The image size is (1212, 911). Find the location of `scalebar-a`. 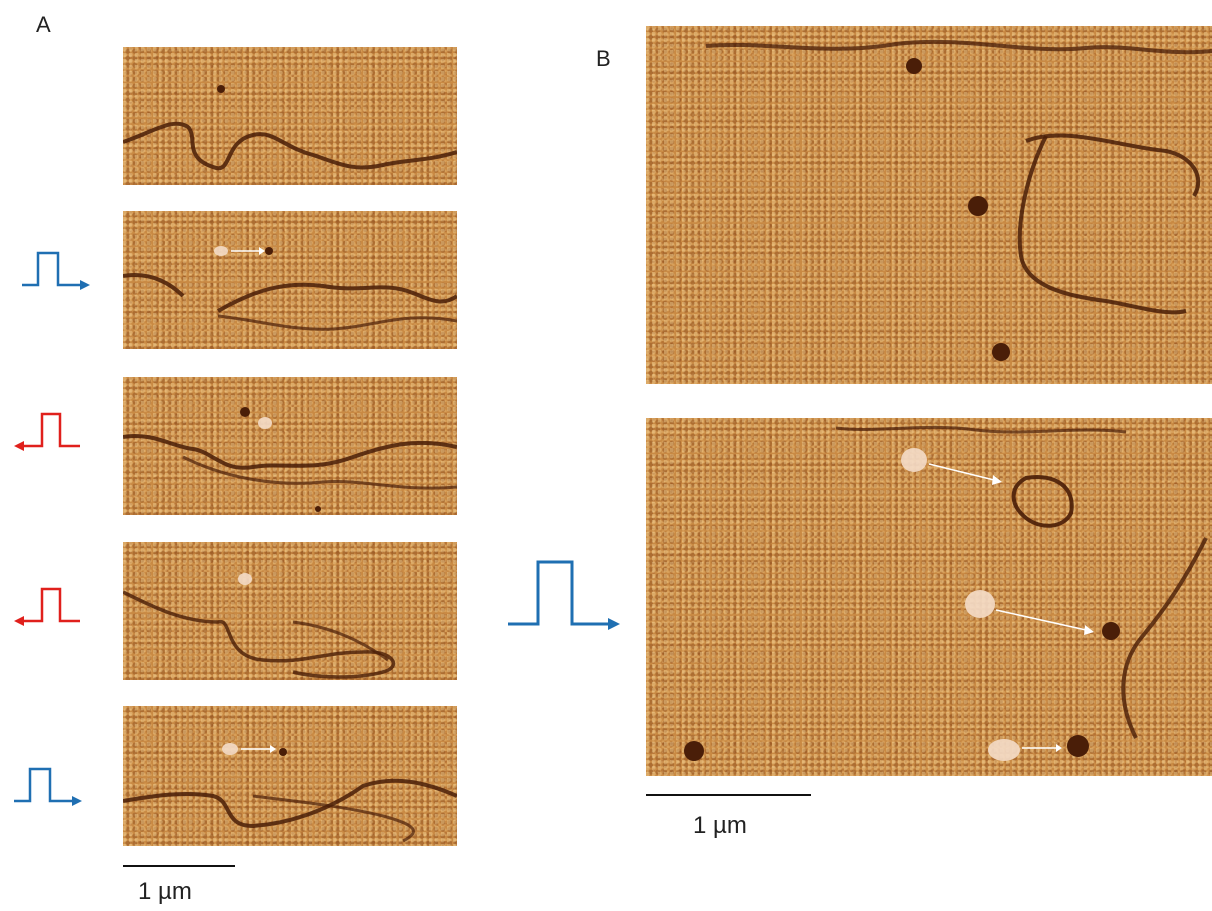

scalebar-a is located at coordinates (179, 866).